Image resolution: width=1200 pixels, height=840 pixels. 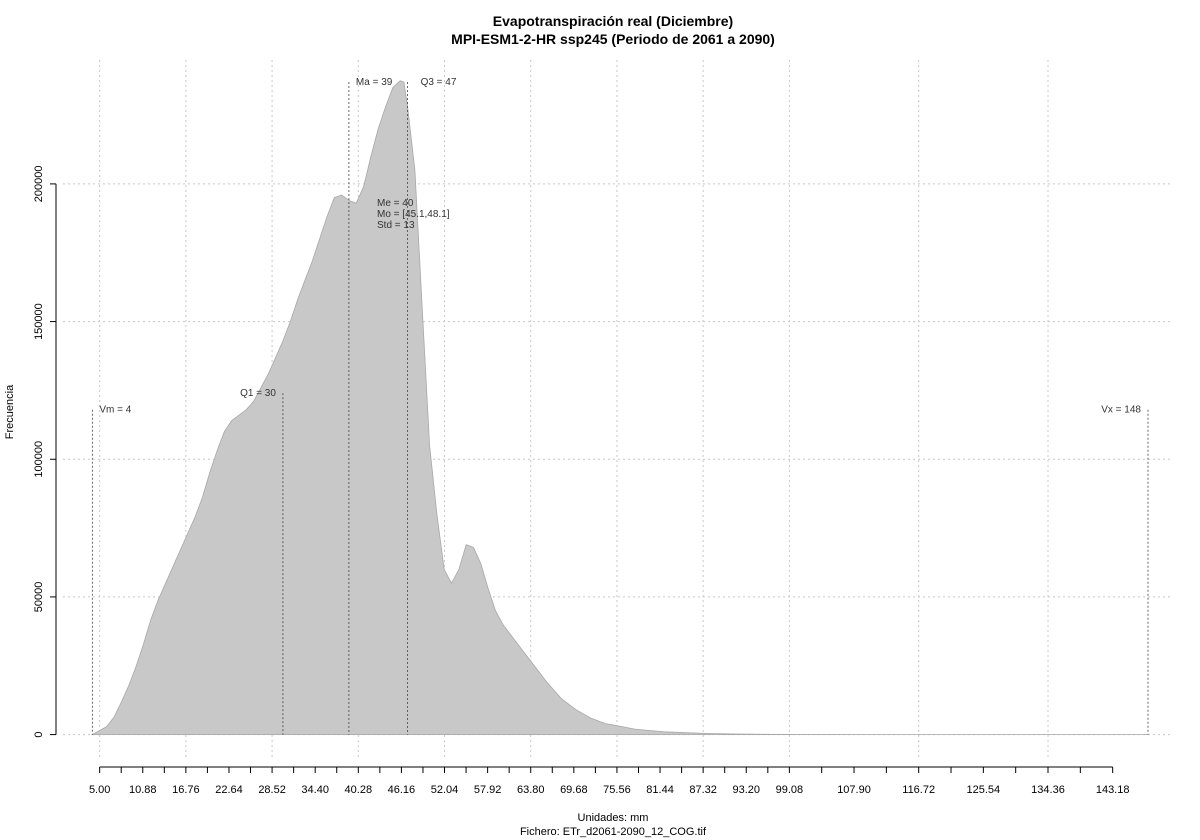 I want to click on x-tick-label: 40.28, so click(x=359, y=790).